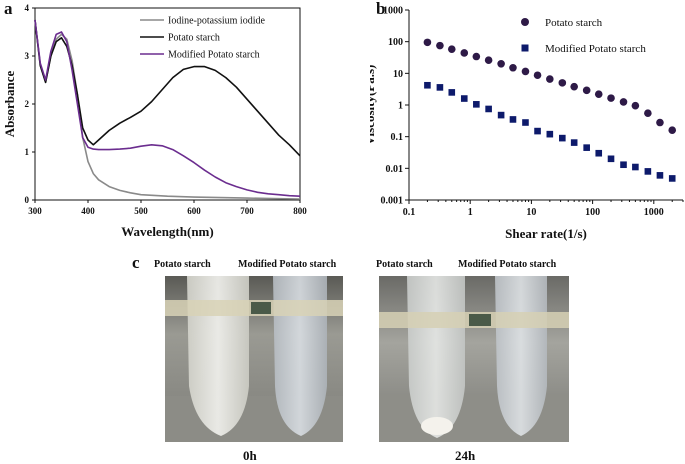  What do you see at coordinates (395, 42) in the screenshot?
I see `y-tick-label: 100` at bounding box center [395, 42].